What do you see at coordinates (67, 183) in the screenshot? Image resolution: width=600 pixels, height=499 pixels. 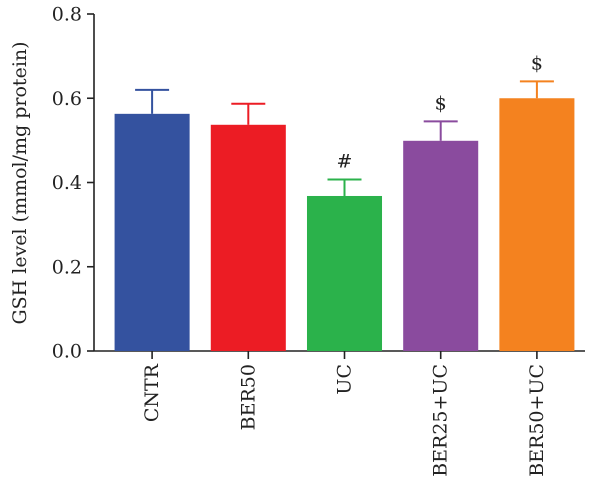 I see `y-tick-label: 0.4` at bounding box center [67, 183].